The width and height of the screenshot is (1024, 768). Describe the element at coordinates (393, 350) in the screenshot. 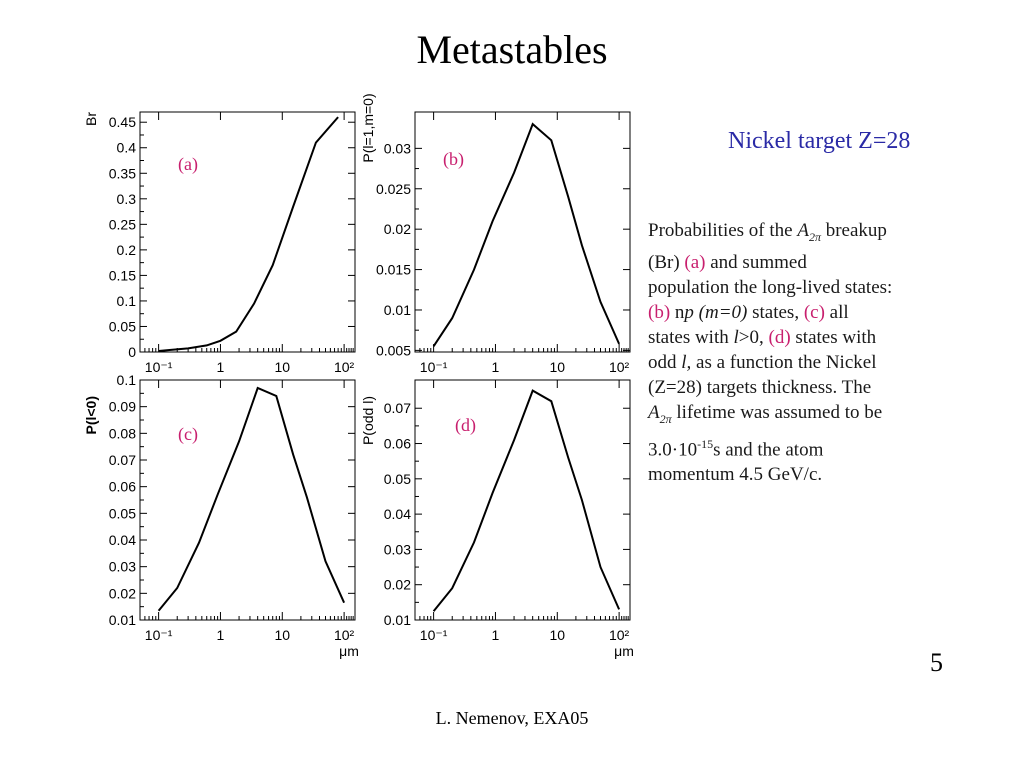

I see `y-tick-label: 0.005` at that location.